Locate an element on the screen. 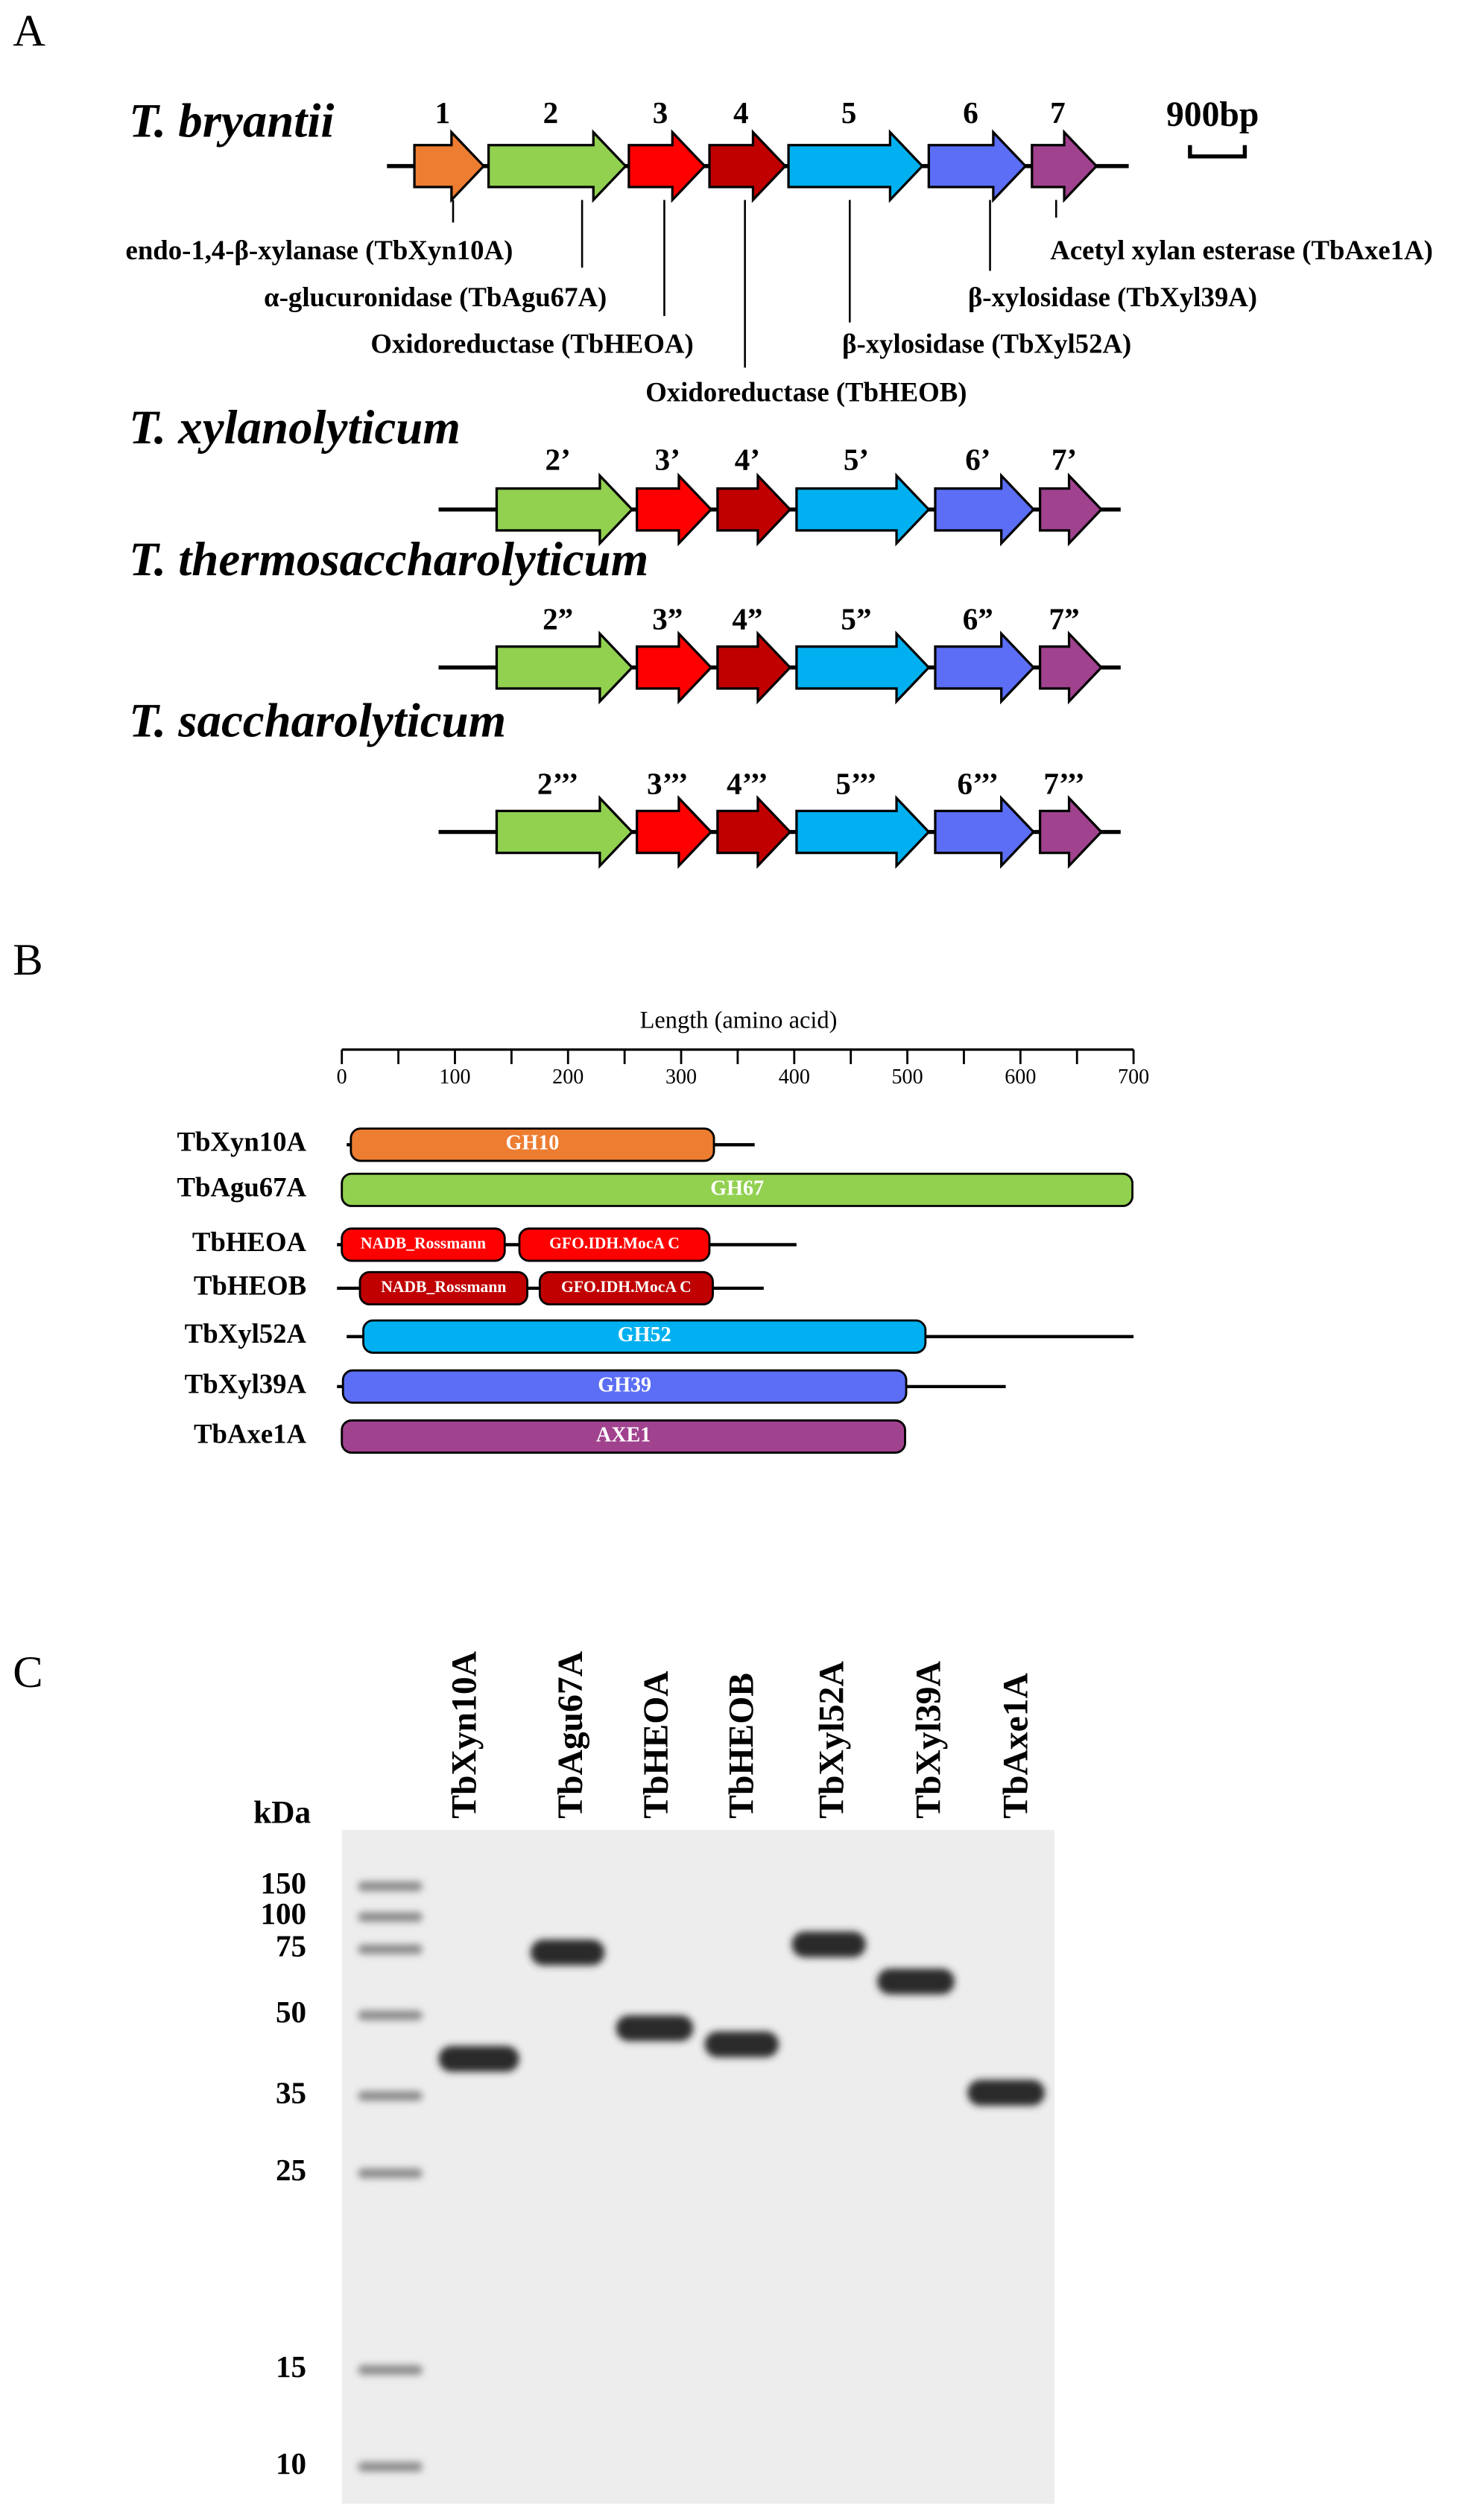  gene-label: 6” is located at coordinates (978, 619).